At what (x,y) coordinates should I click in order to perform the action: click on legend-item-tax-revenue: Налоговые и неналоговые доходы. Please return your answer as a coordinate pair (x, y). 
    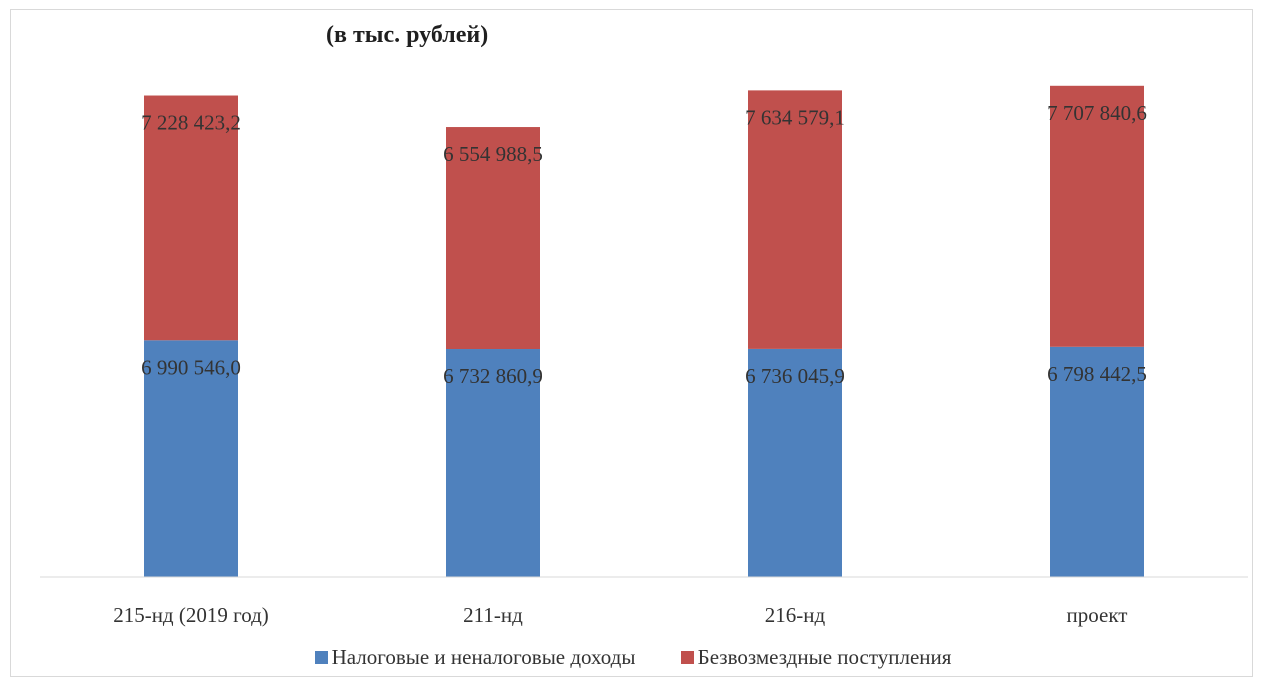
    Looking at the image, I should click on (475, 657).